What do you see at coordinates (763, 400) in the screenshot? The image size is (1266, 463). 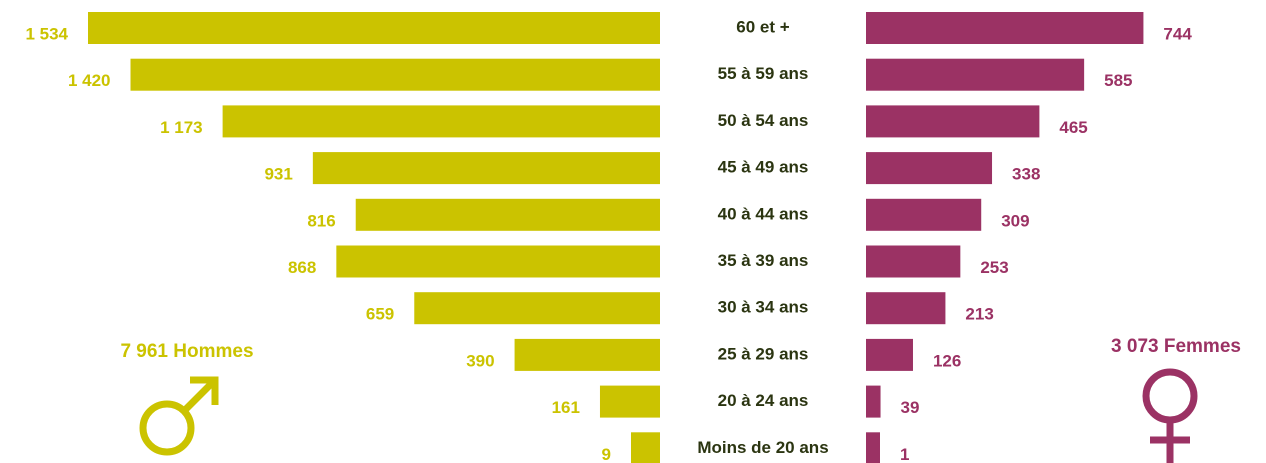 I see `category-label: 20 à 24 ans` at bounding box center [763, 400].